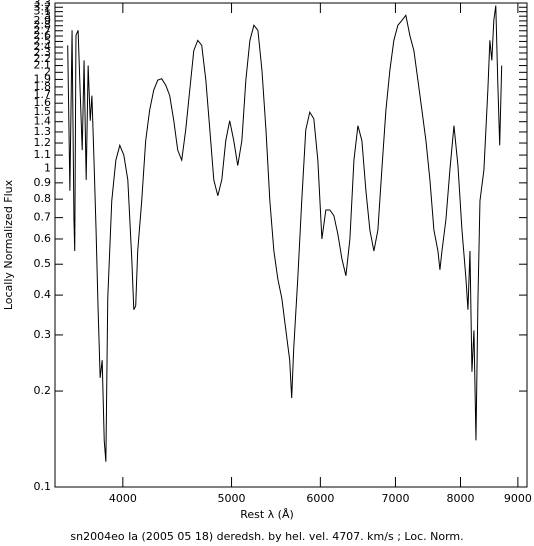 The height and width of the screenshot is (546, 534). What do you see at coordinates (43, 52) in the screenshot?
I see `y-tick-label: 2.3` at bounding box center [43, 52].